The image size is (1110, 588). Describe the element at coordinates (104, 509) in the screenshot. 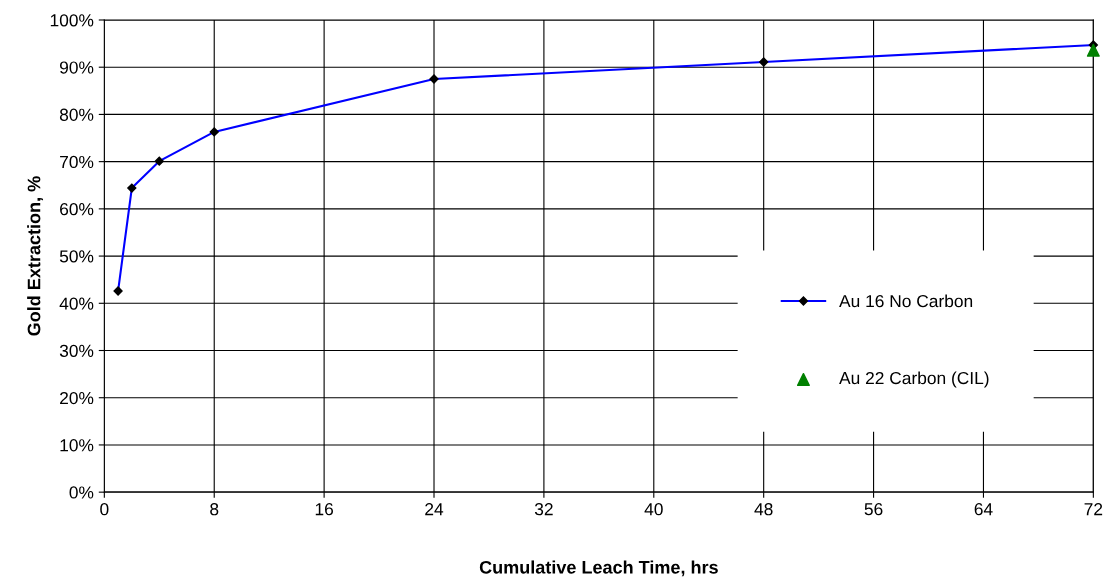

I see `x-tick-label: 0` at that location.